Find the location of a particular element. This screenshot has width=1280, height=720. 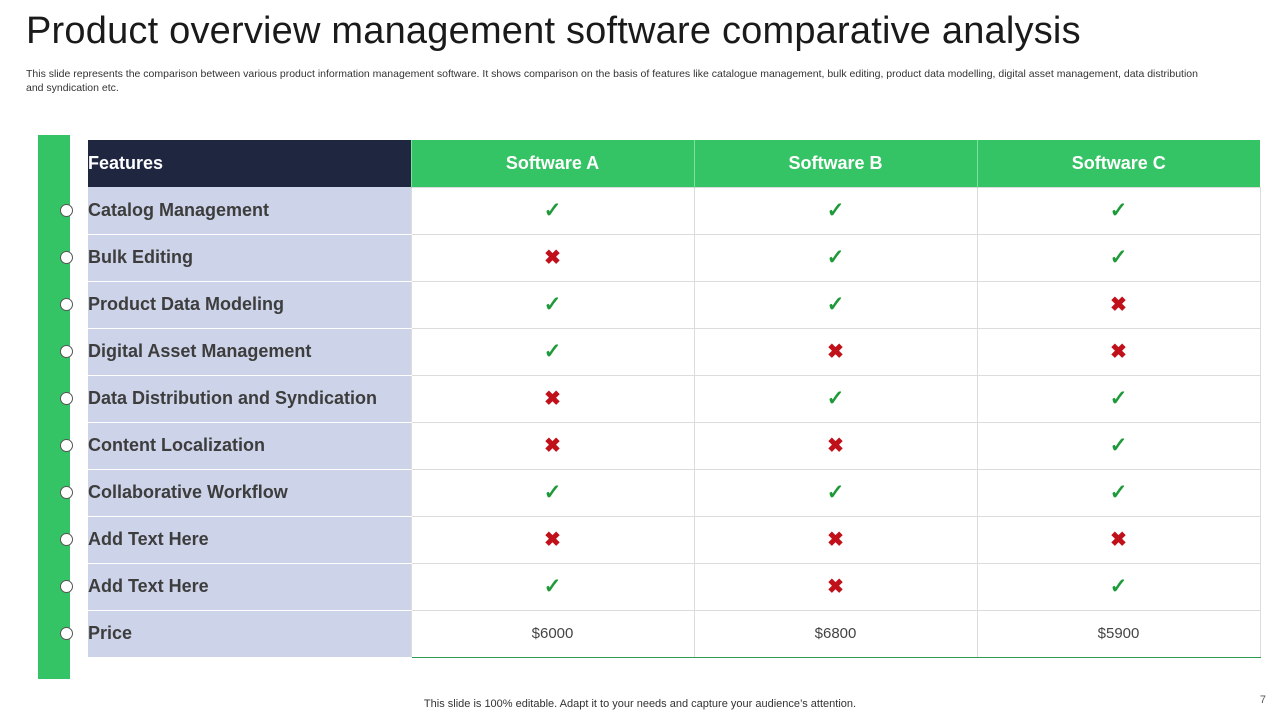

feature-label: Collaborative Workflow is located at coordinates (249, 493).